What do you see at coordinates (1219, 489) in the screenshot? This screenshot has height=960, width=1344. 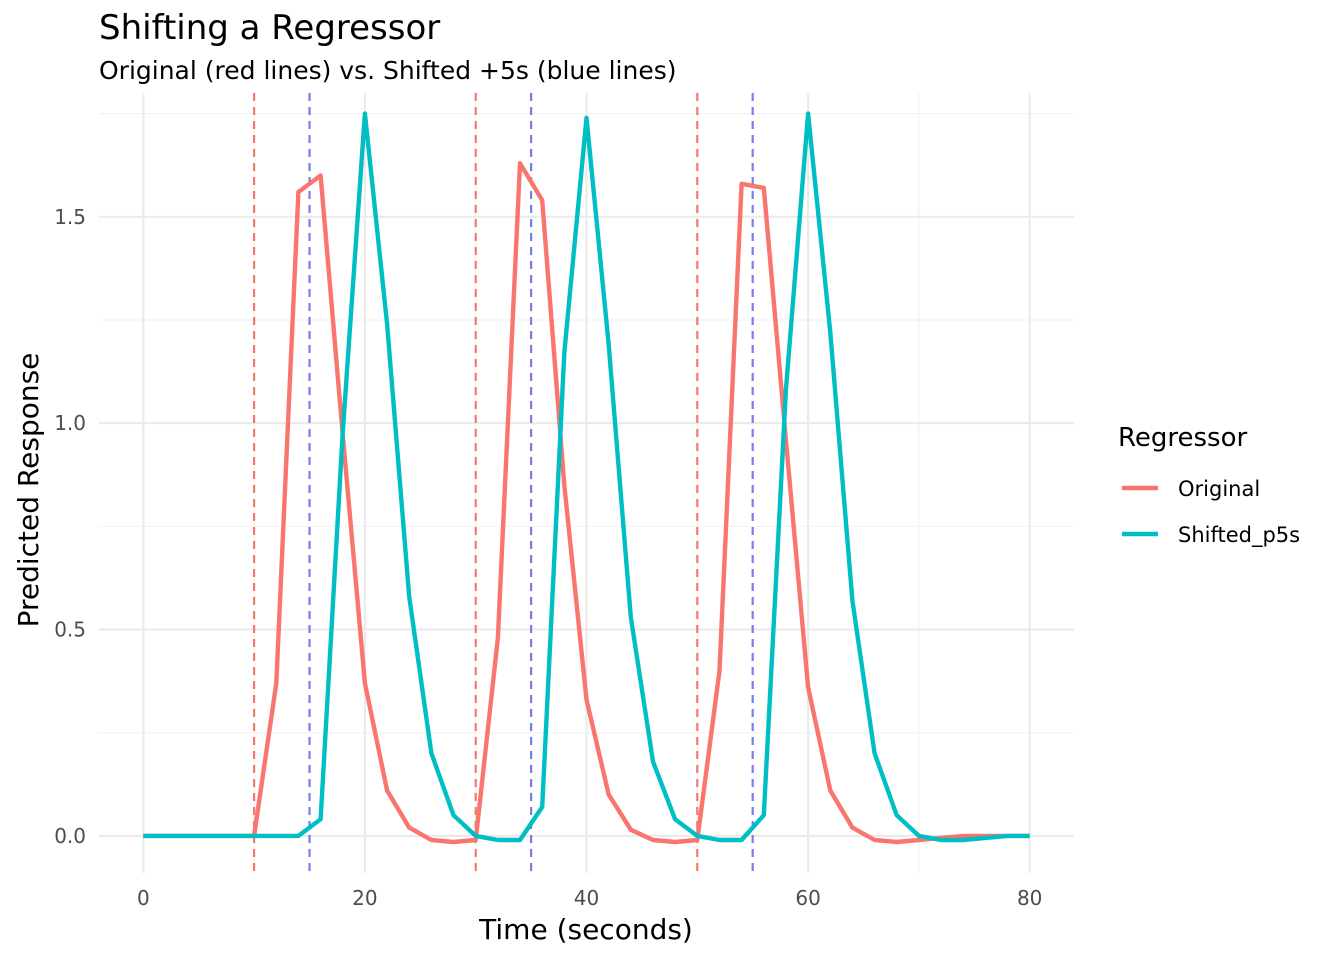 I see `legend-label: Original` at bounding box center [1219, 489].